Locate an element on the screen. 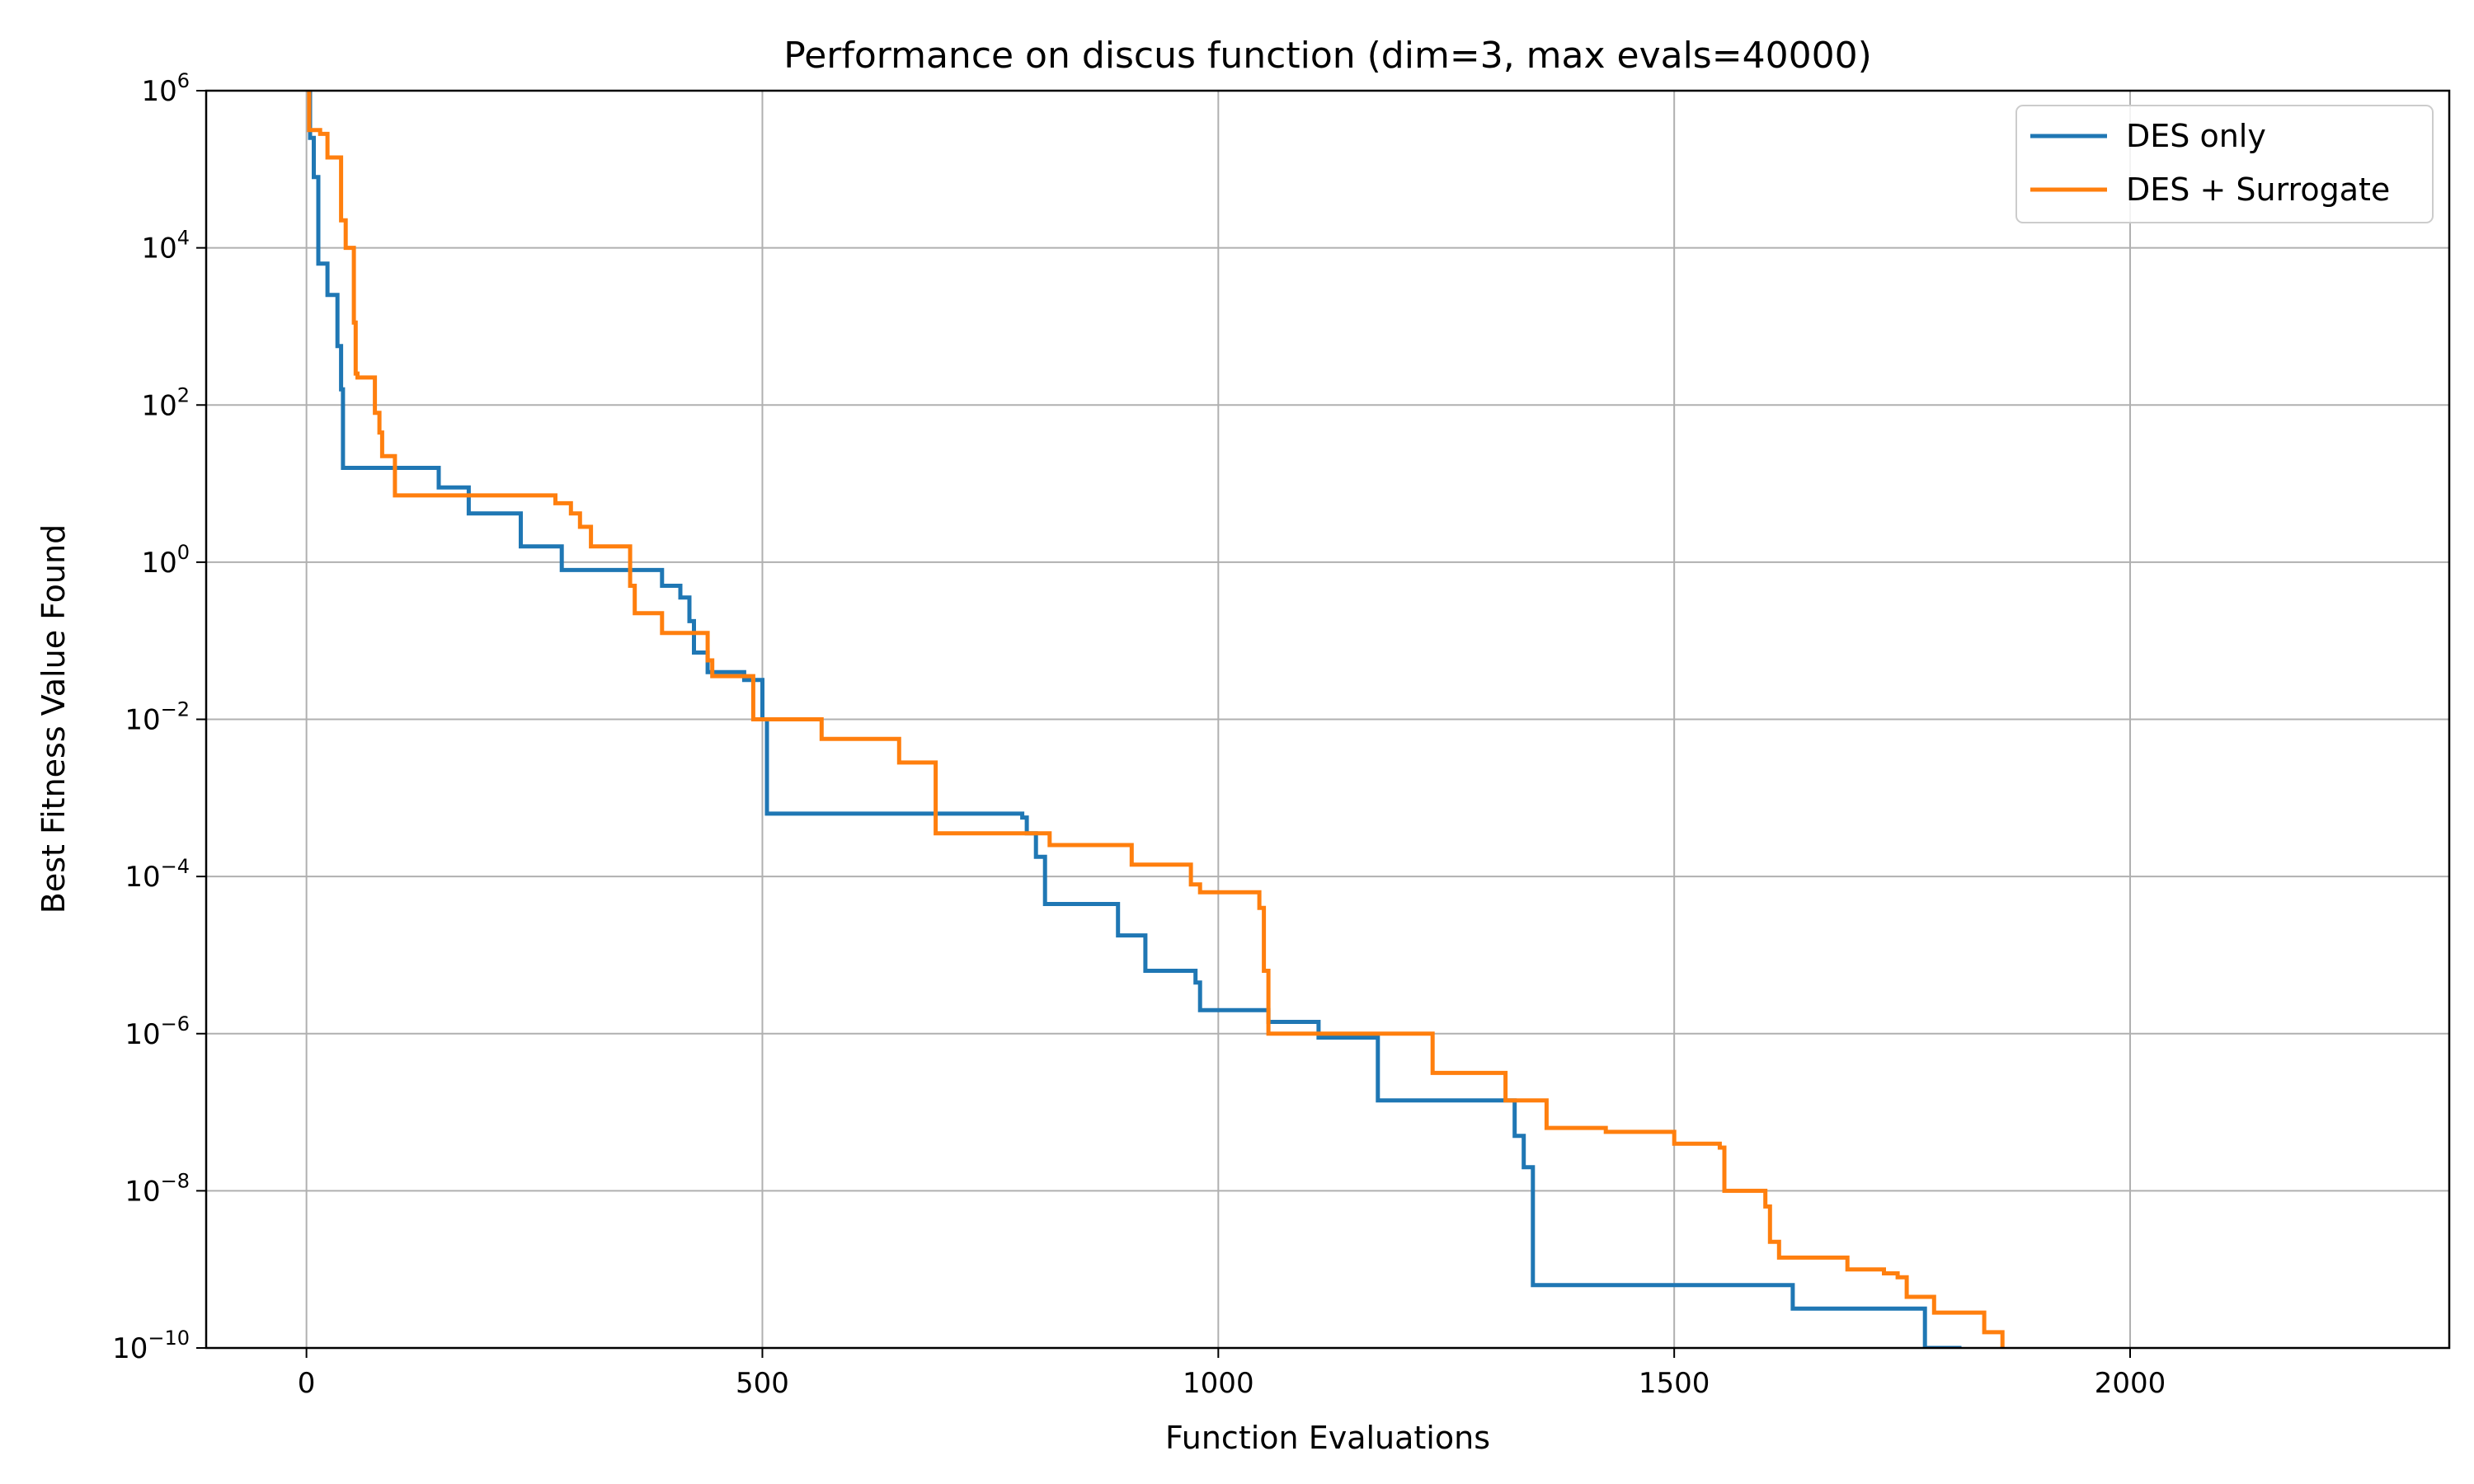 The height and width of the screenshot is (1484, 2474). x-tick-label-1000: 1000 is located at coordinates (1218, 1383).